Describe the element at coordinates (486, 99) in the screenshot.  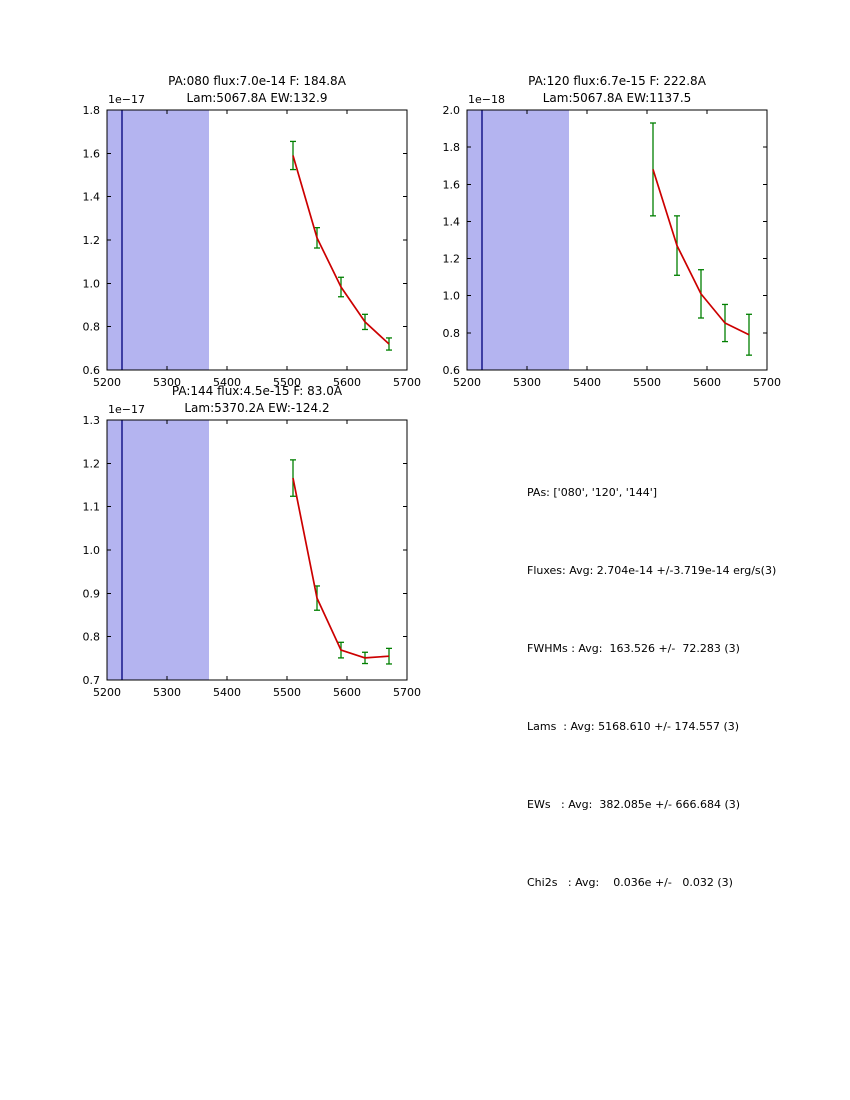
I see `y-axis-offset-label: 1e−18` at that location.